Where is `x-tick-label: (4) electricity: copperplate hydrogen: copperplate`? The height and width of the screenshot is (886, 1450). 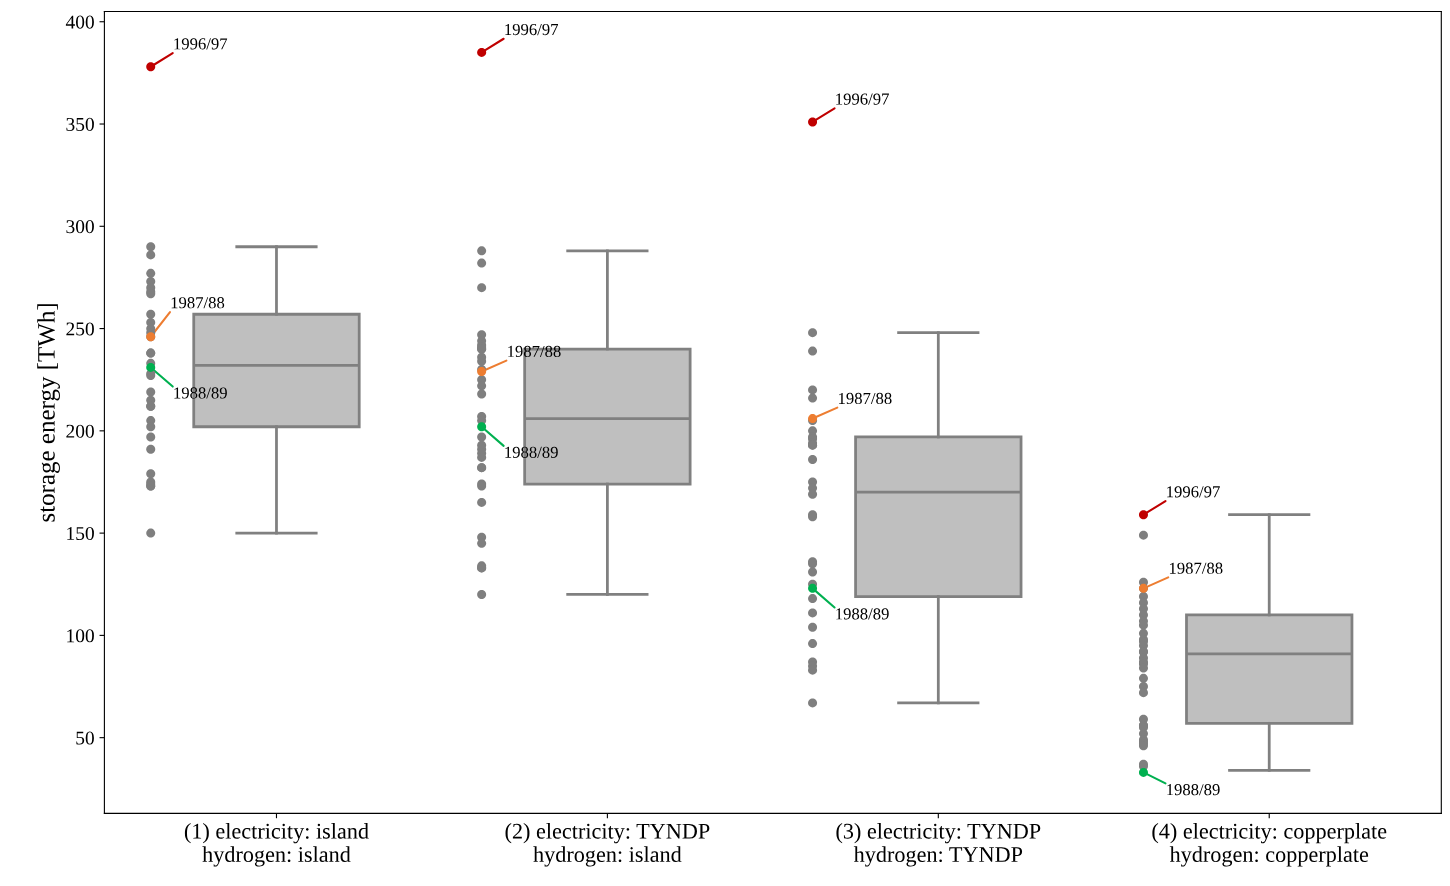
x-tick-label: (4) electricity: copperplate hydrogen: copperplate is located at coordinates (1269, 845).